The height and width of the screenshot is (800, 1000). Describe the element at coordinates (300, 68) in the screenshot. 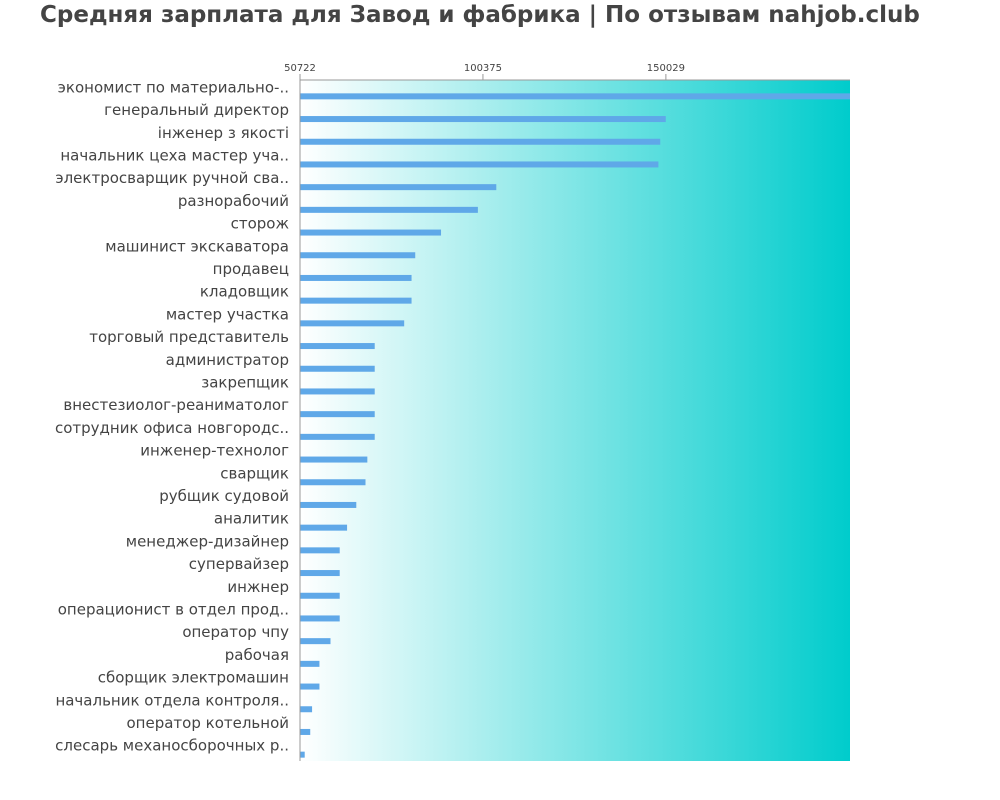

I see `x-tick-label: 50722` at that location.